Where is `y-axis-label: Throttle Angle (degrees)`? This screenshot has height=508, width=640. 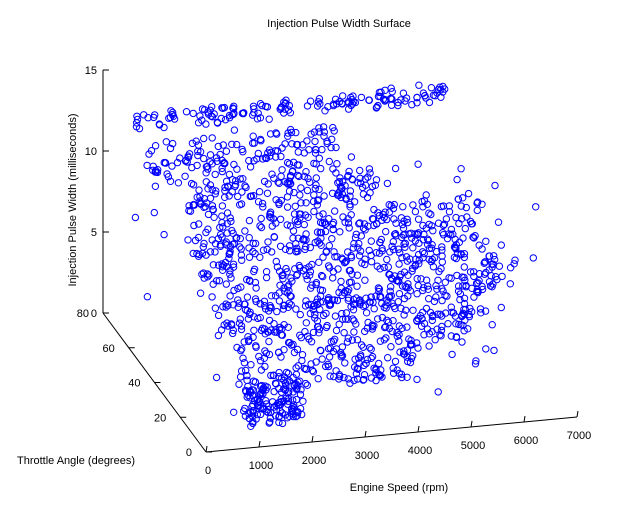 y-axis-label: Throttle Angle (degrees) is located at coordinates (76, 461).